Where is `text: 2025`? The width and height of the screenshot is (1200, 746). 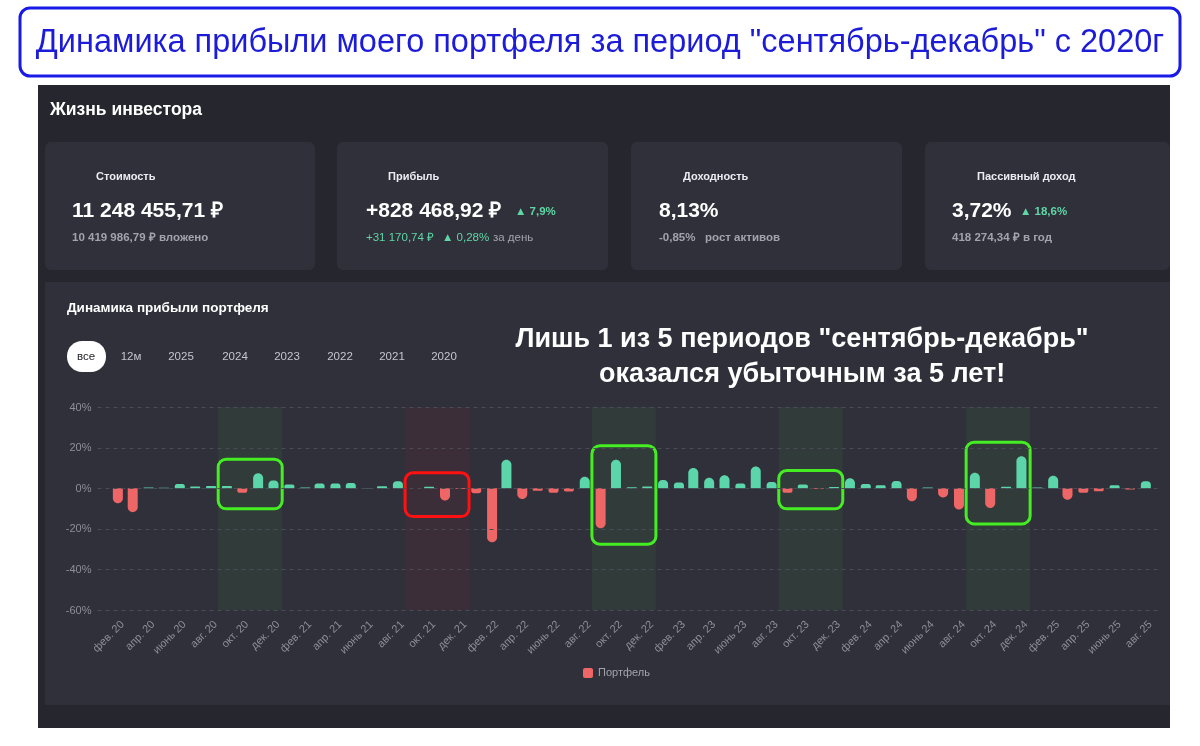 text: 2025 is located at coordinates (181, 356).